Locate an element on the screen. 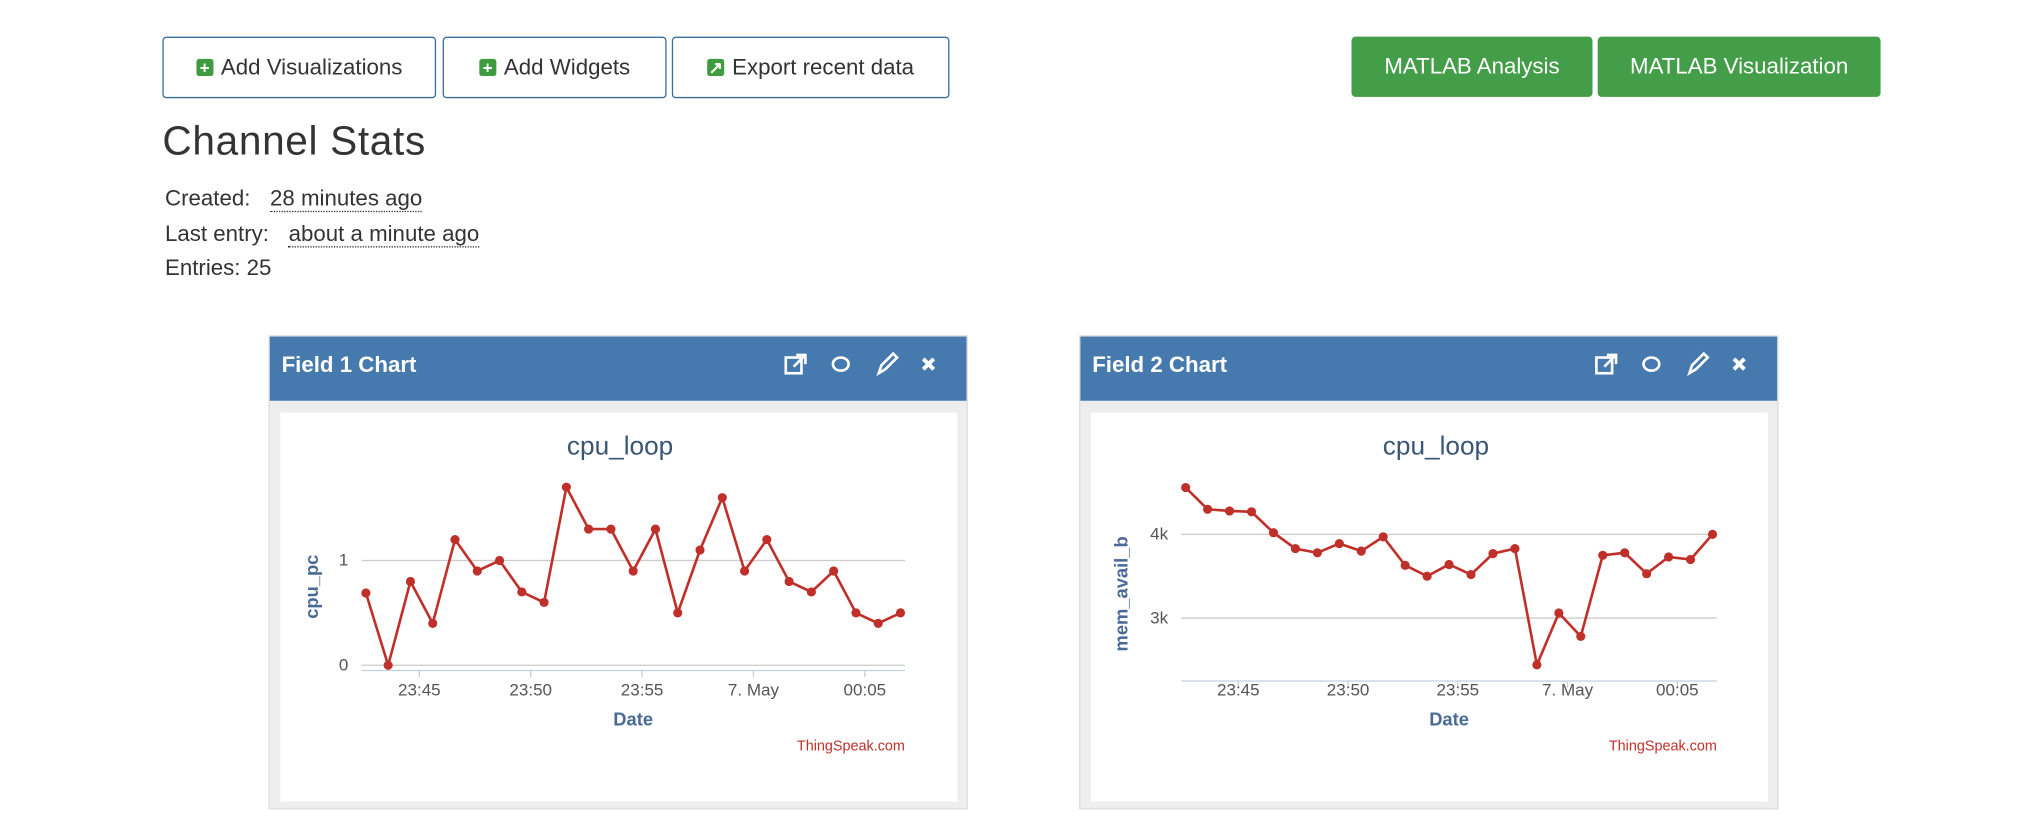 The width and height of the screenshot is (2043, 837). export-button: ↗ Export recent data is located at coordinates (810, 67).